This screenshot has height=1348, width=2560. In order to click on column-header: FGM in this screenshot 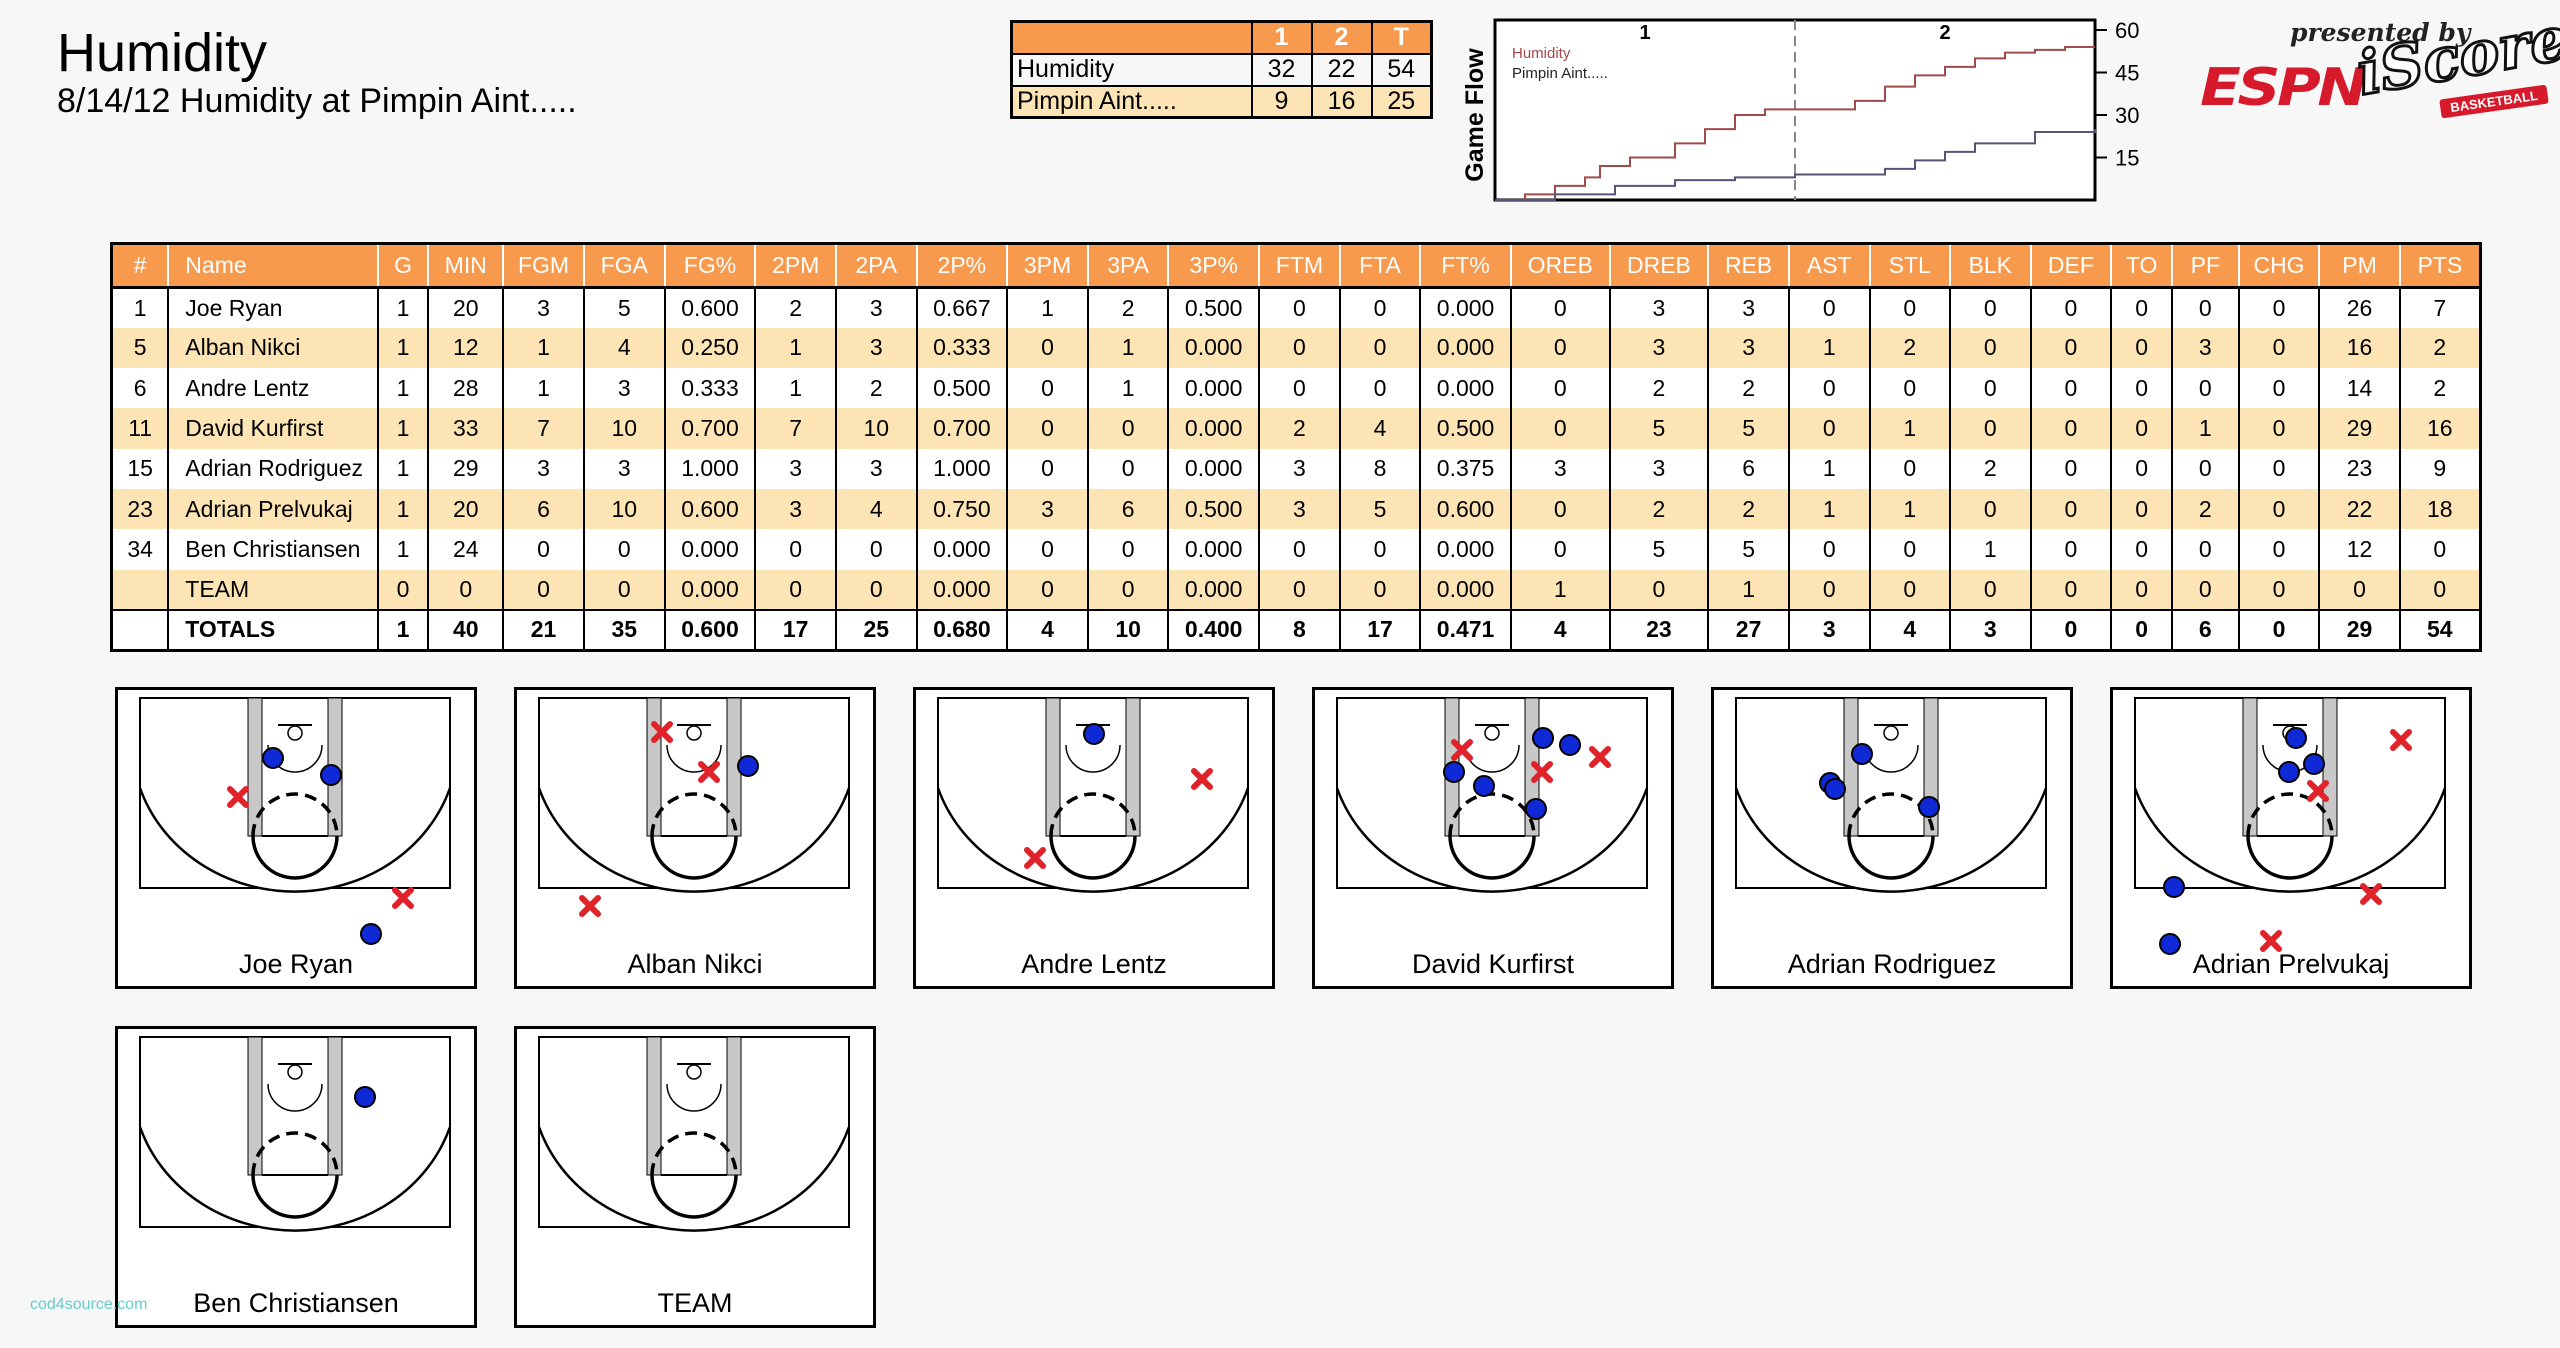, I will do `click(543, 265)`.